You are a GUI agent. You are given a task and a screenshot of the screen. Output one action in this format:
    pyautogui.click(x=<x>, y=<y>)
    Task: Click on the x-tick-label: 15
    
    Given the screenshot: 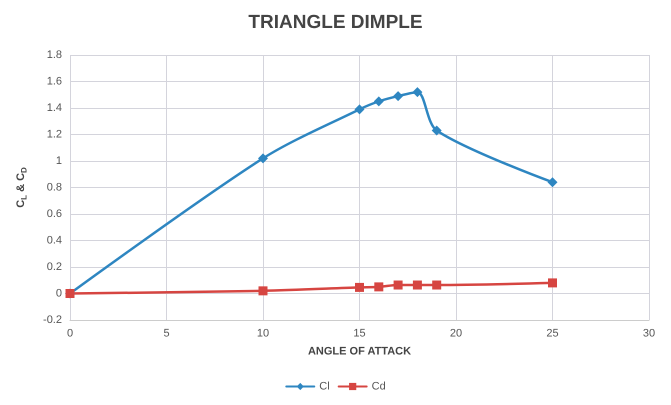 What is the action you would take?
    pyautogui.click(x=359, y=334)
    